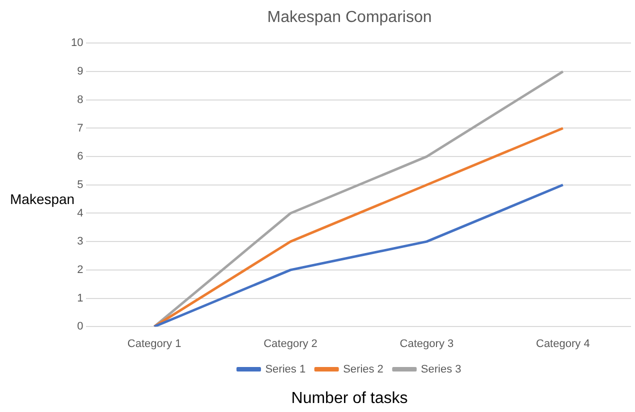 Image resolution: width=635 pixels, height=412 pixels. I want to click on y-tick-label: 1, so click(80, 298).